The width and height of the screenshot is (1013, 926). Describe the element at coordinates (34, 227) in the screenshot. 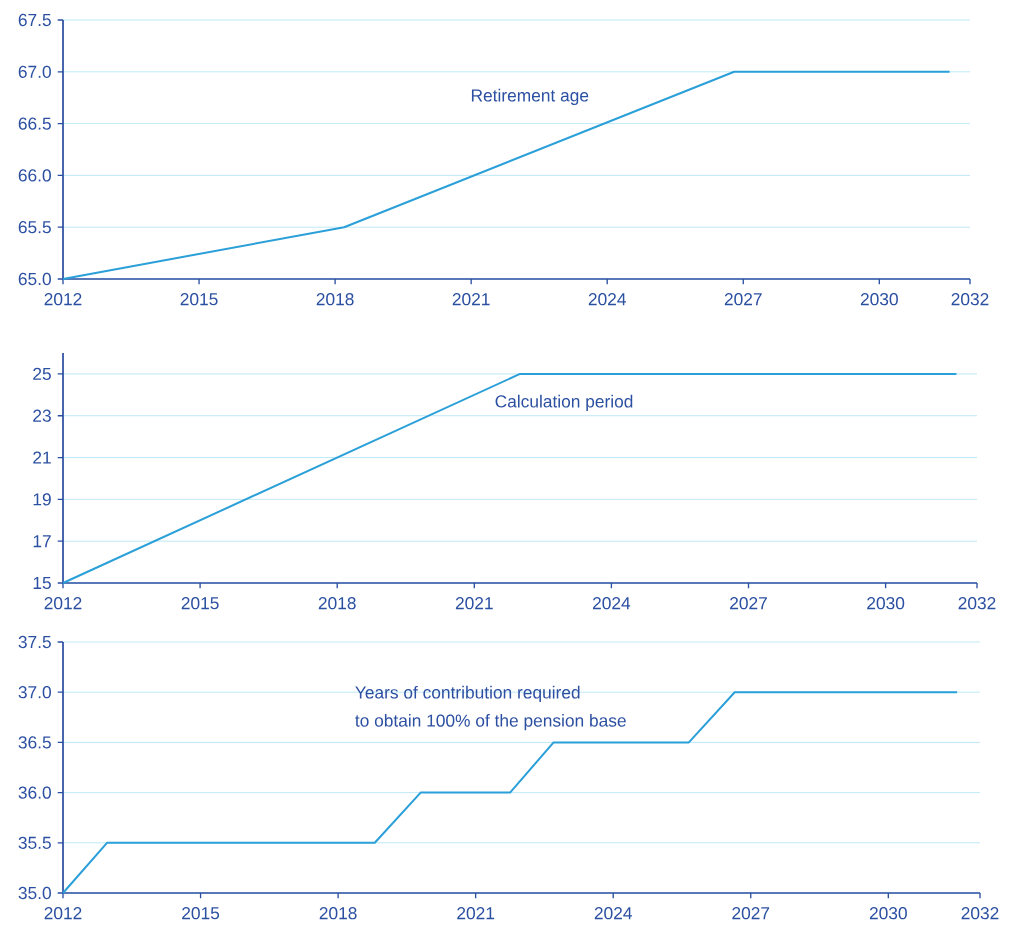

I see `y-tick-label: 65.5` at that location.